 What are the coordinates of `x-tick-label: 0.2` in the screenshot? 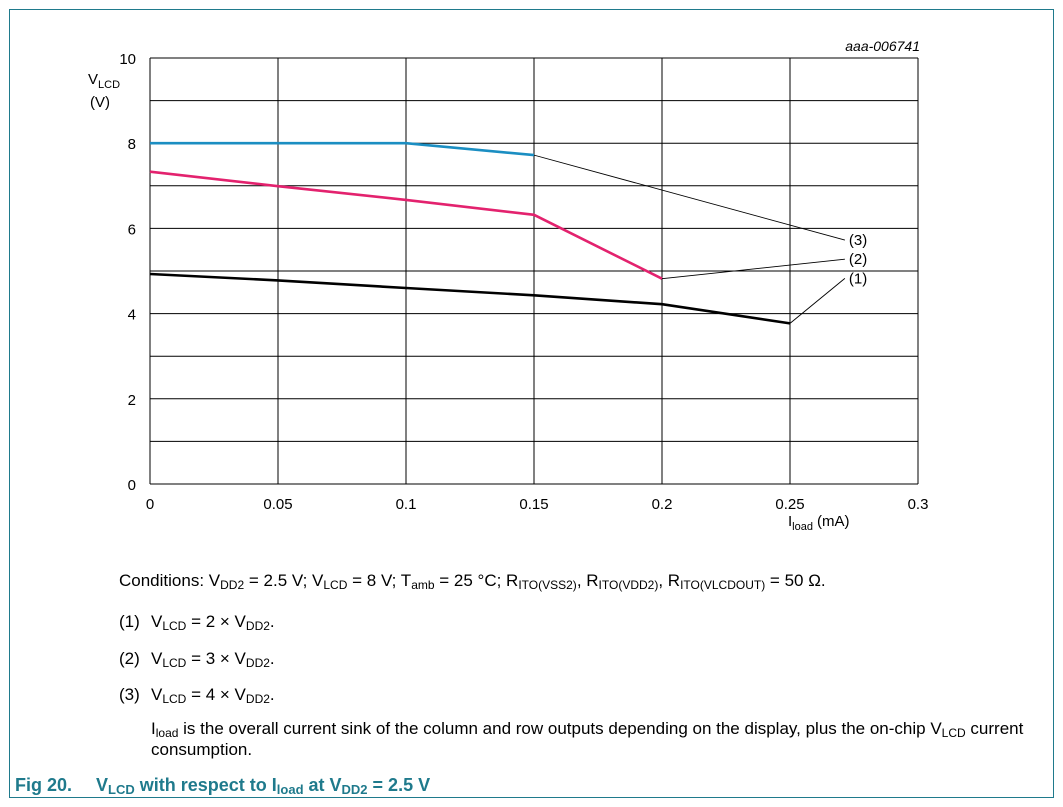 It's located at (662, 504).